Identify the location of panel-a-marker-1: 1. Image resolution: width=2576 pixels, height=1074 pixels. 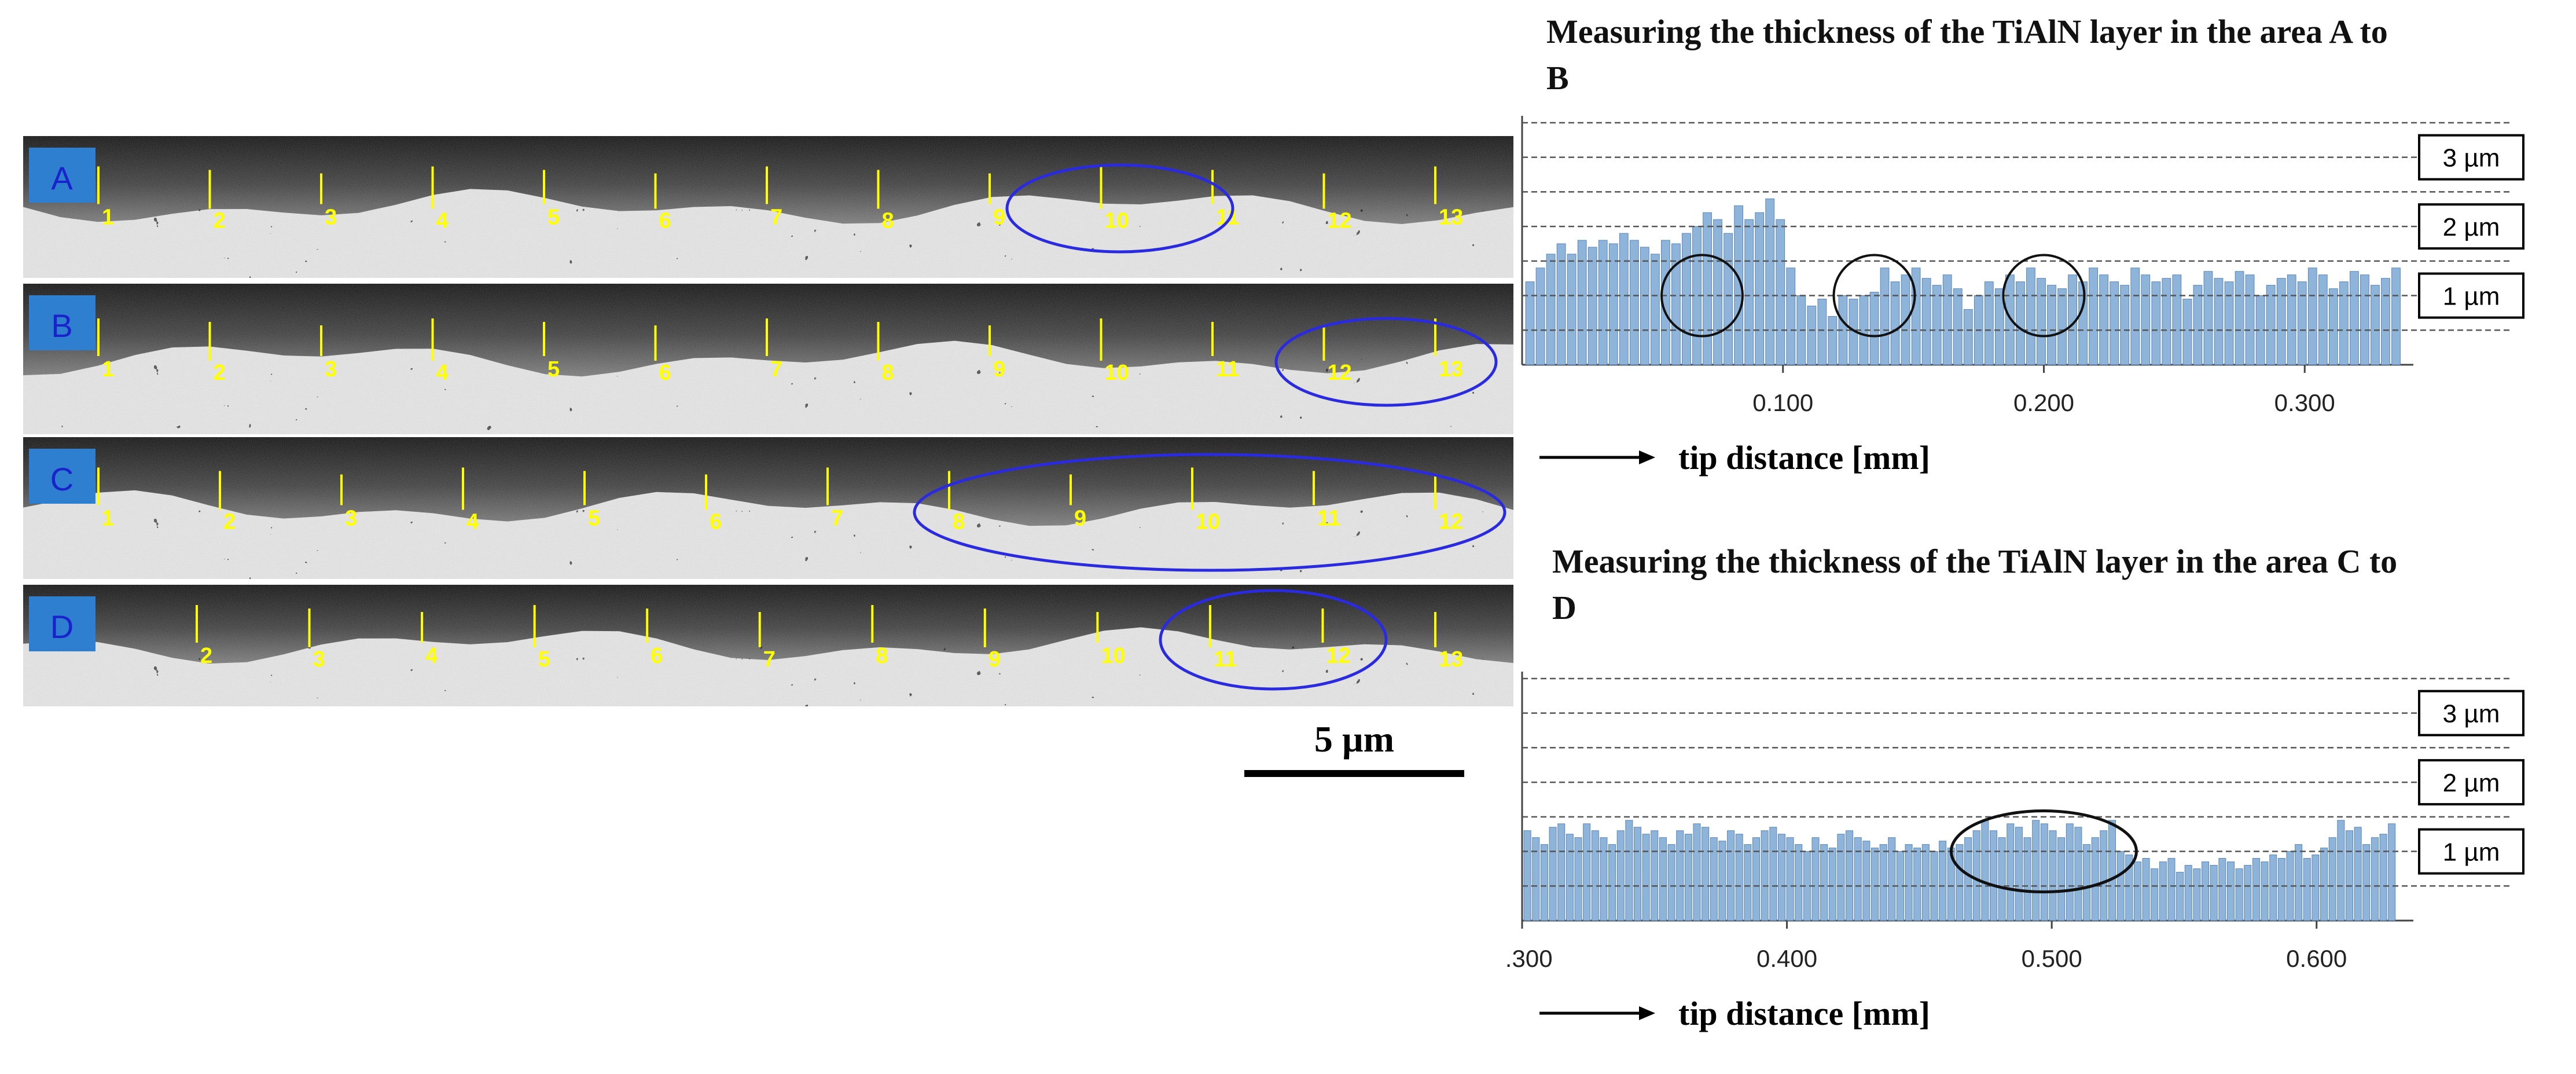
(108, 218).